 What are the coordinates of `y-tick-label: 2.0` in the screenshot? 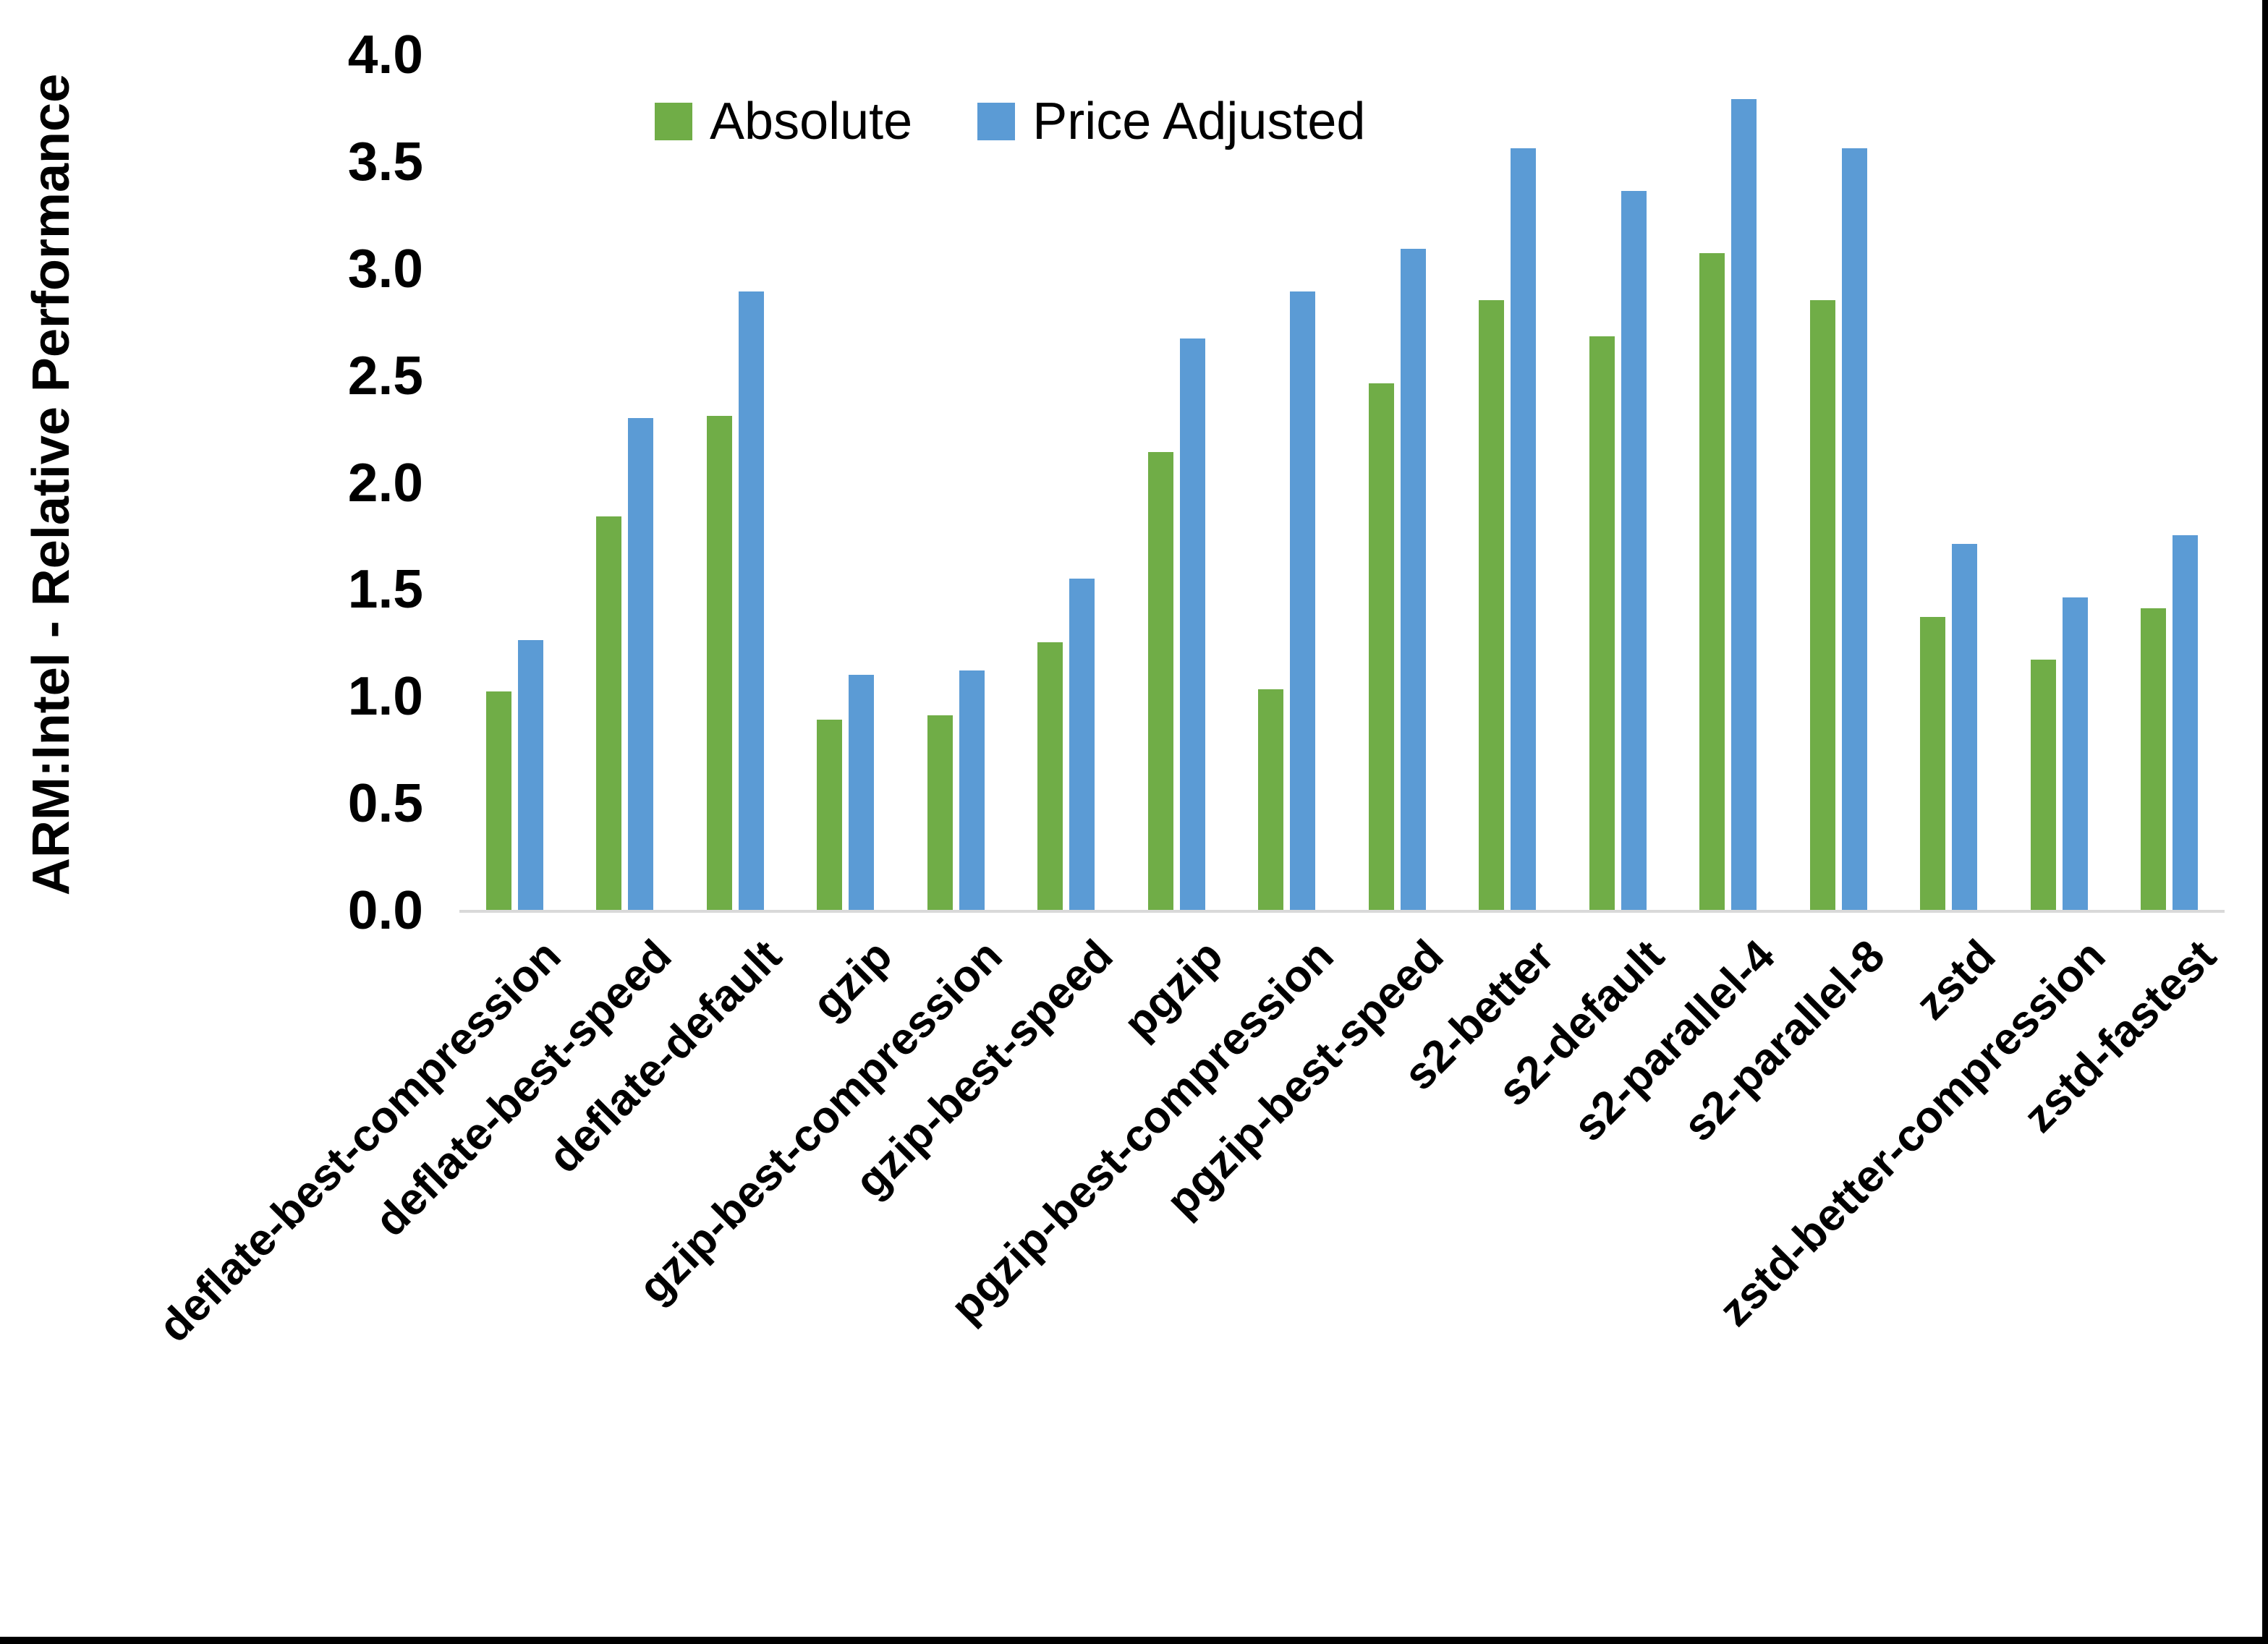 It's located at (385, 482).